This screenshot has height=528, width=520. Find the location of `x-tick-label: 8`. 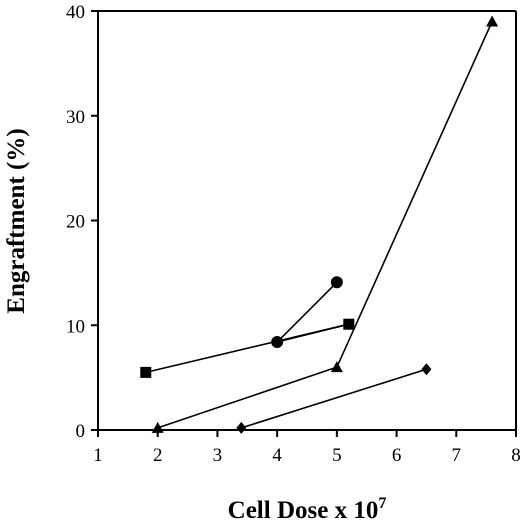

x-tick-label: 8 is located at coordinates (515, 455).